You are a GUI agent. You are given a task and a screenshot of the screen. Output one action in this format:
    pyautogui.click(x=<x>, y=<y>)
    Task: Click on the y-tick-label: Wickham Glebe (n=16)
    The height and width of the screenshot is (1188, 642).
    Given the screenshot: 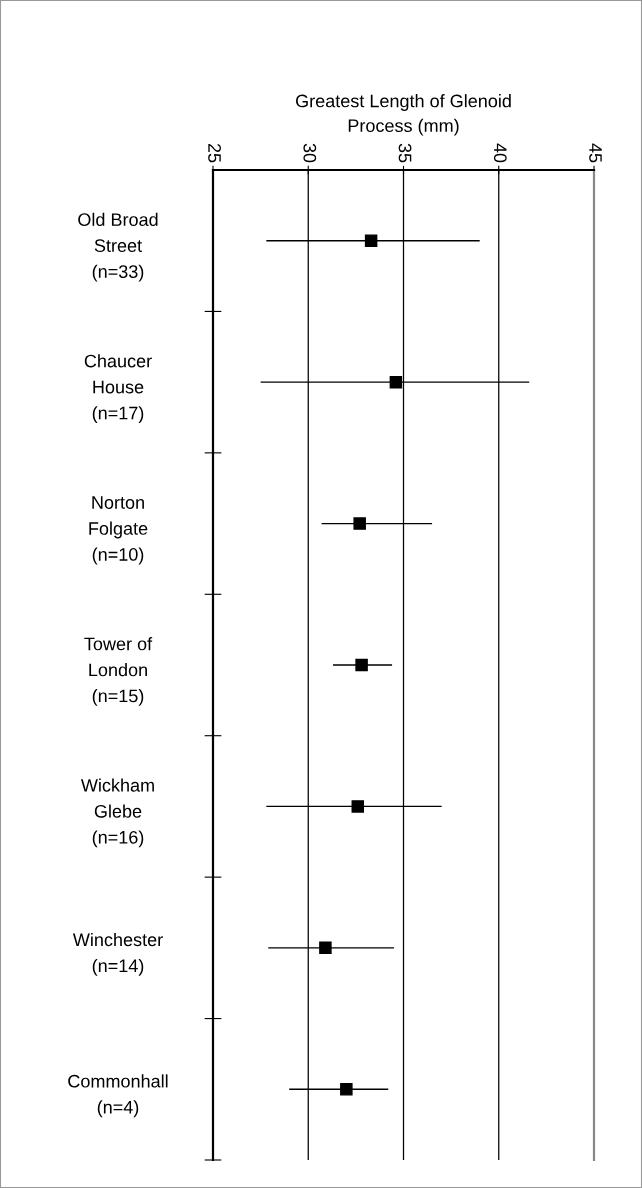 What is the action you would take?
    pyautogui.click(x=117, y=813)
    